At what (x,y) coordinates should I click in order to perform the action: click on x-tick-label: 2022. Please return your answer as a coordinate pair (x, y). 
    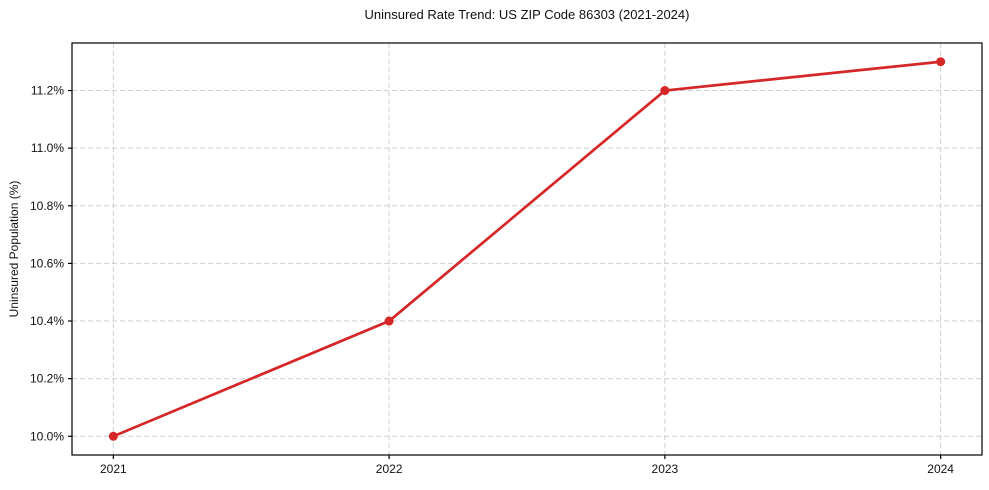
    Looking at the image, I should click on (389, 469).